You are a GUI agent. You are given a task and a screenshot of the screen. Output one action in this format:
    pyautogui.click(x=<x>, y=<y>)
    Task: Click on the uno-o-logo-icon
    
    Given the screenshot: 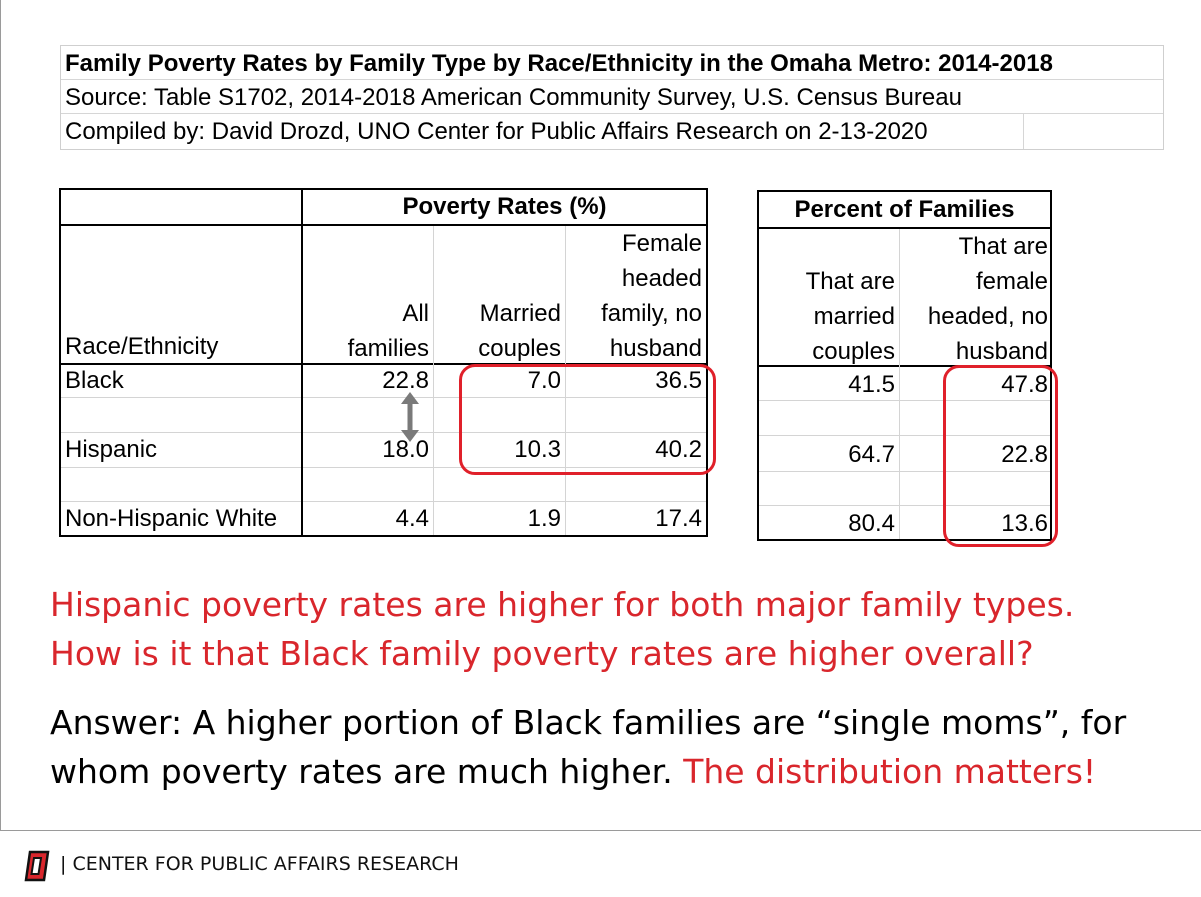 What is the action you would take?
    pyautogui.click(x=37, y=866)
    